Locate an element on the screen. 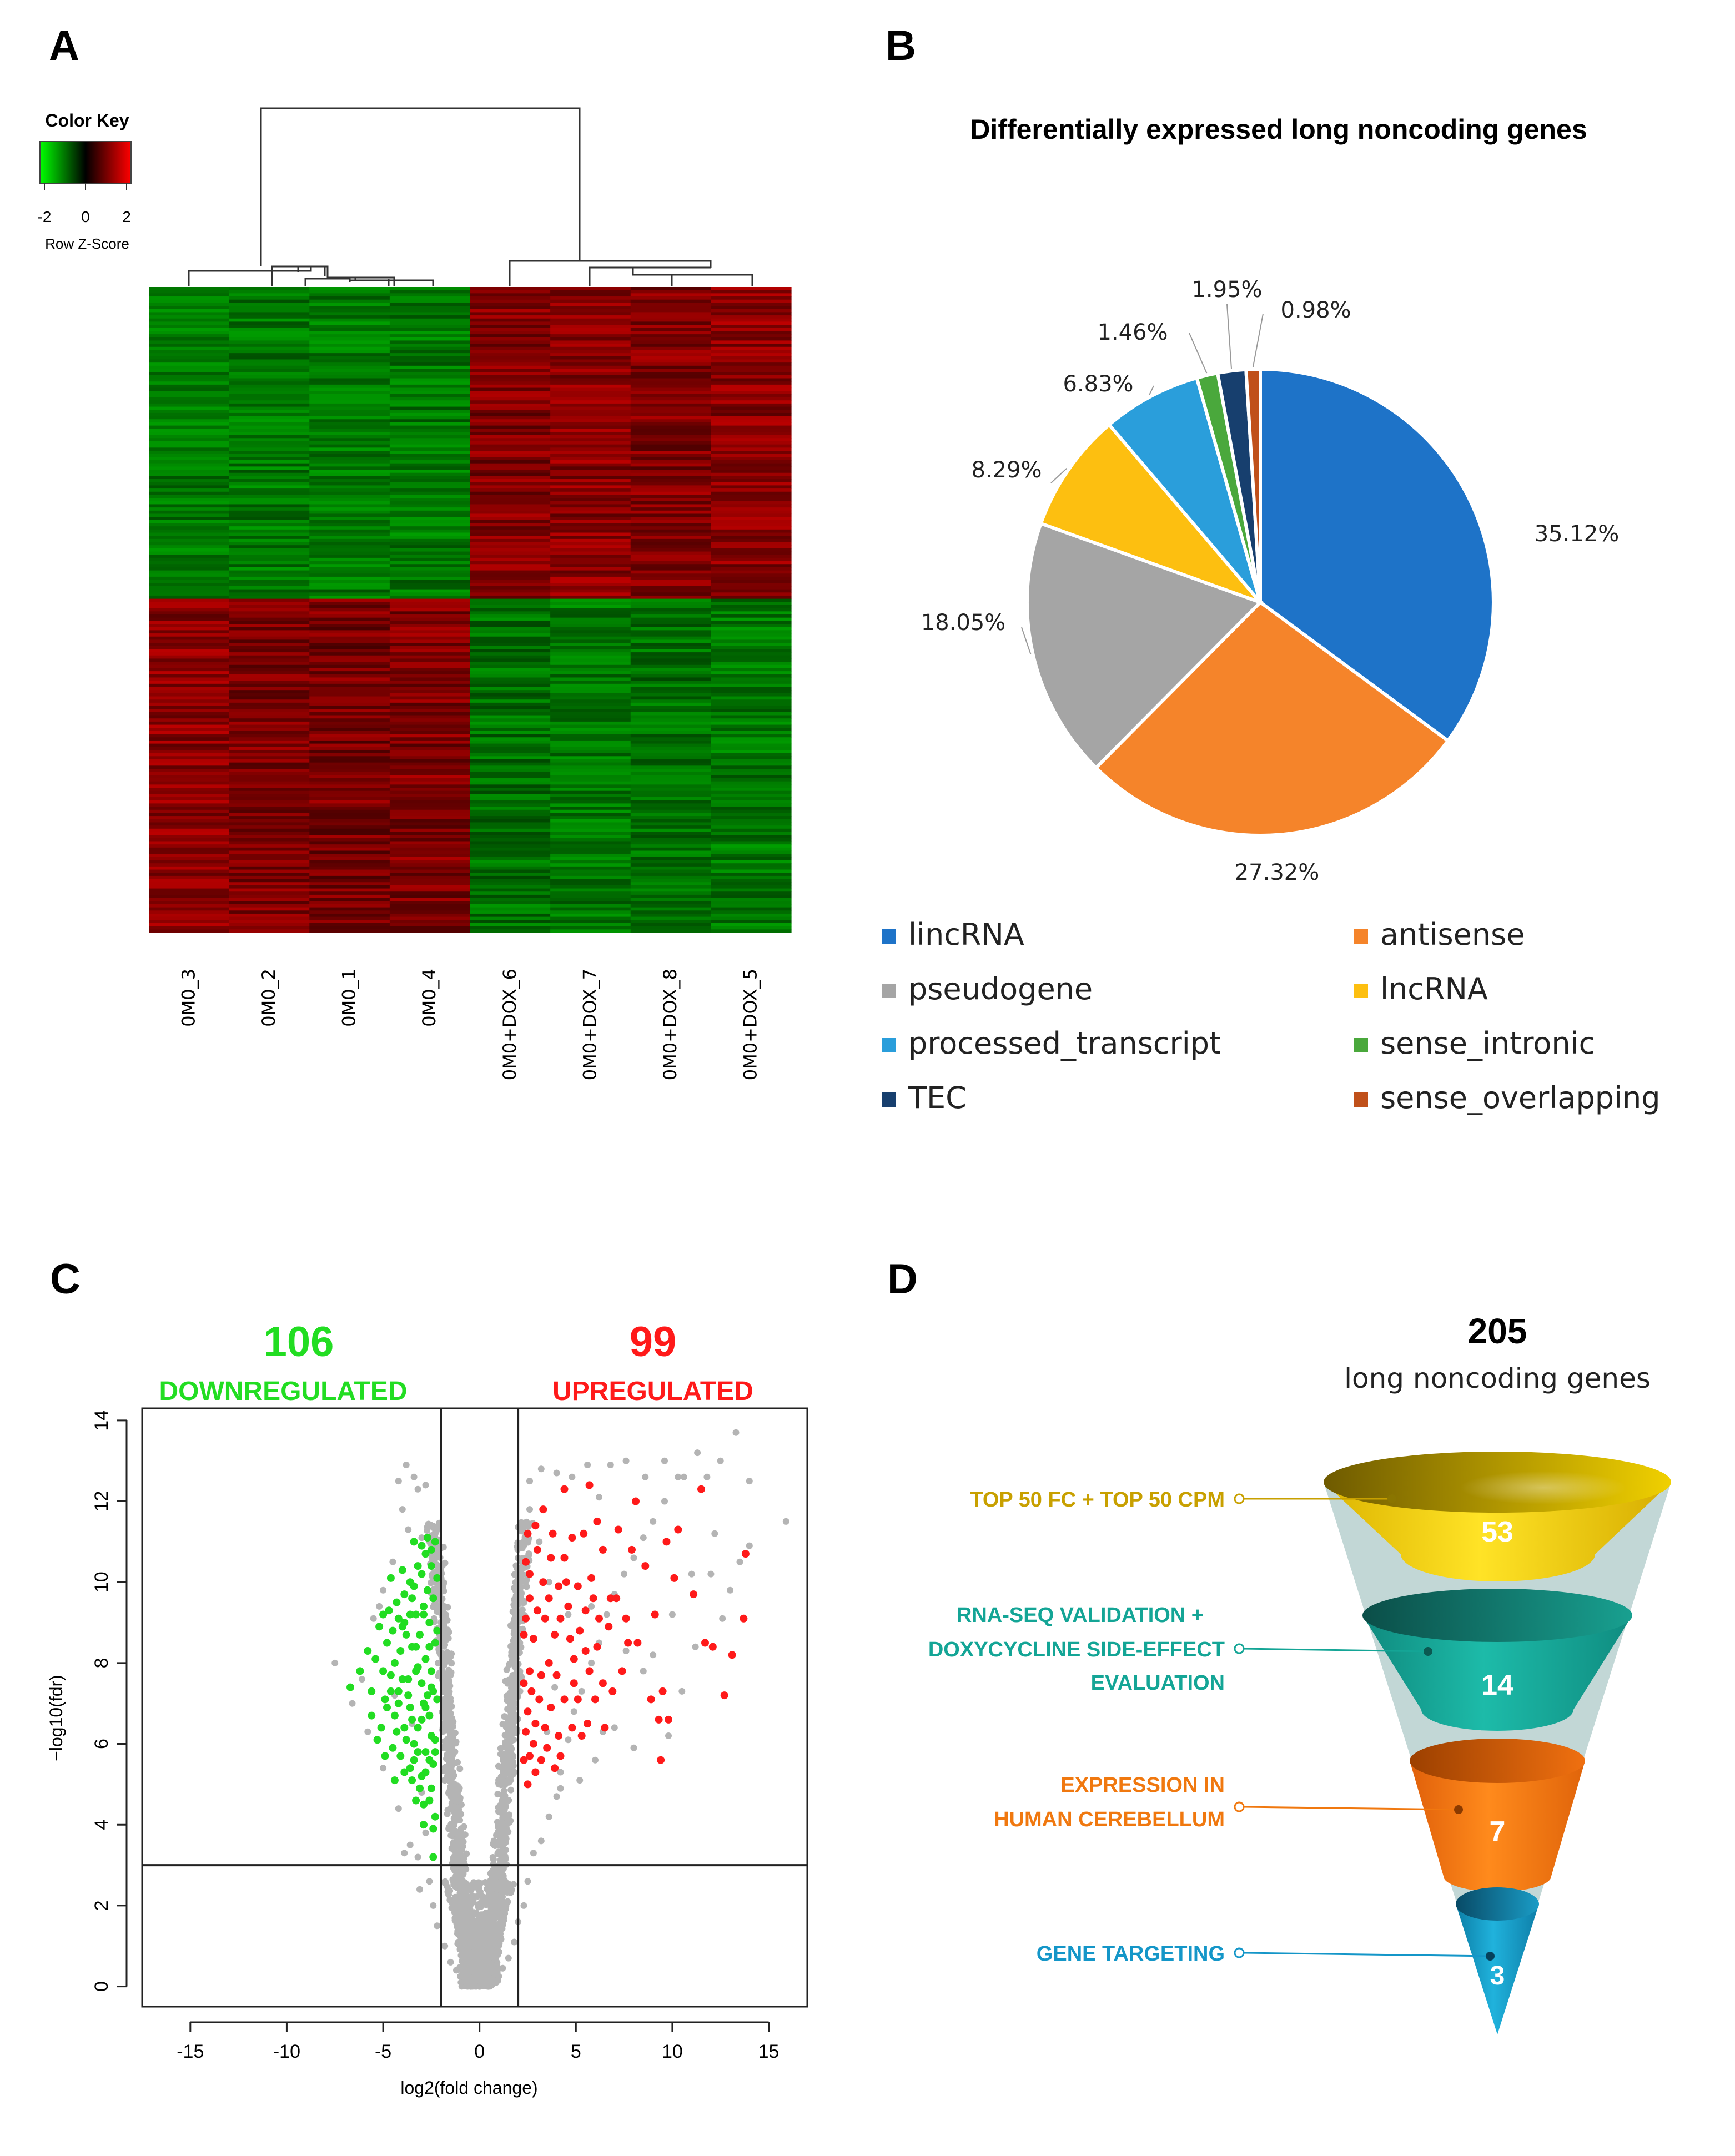 The width and height of the screenshot is (1735, 2156). heatmap-column-label: 0M0_3 is located at coordinates (189, 998).